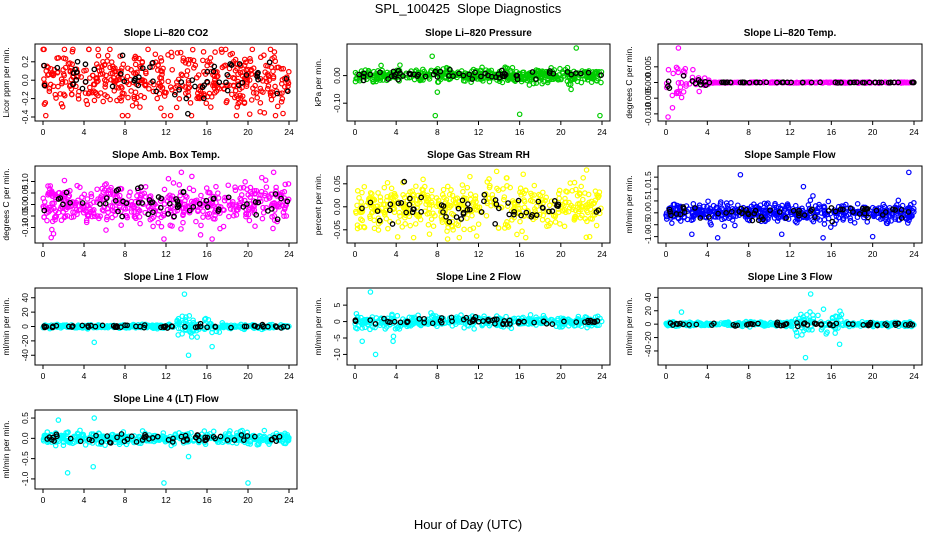  What do you see at coordinates (648, 67) in the screenshot?
I see `y-tick-label: 0.005` at bounding box center [648, 67].